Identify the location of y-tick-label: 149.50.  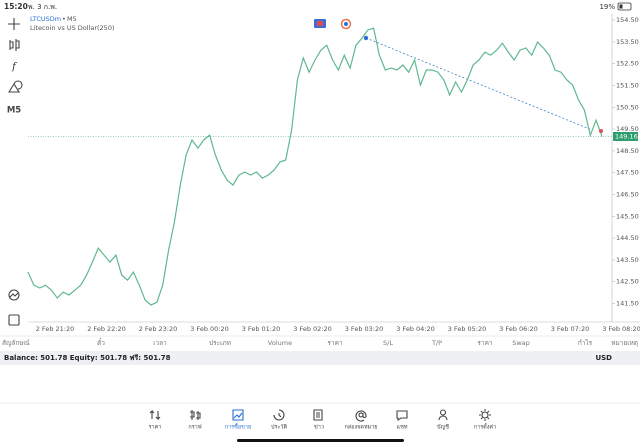
(627, 129).